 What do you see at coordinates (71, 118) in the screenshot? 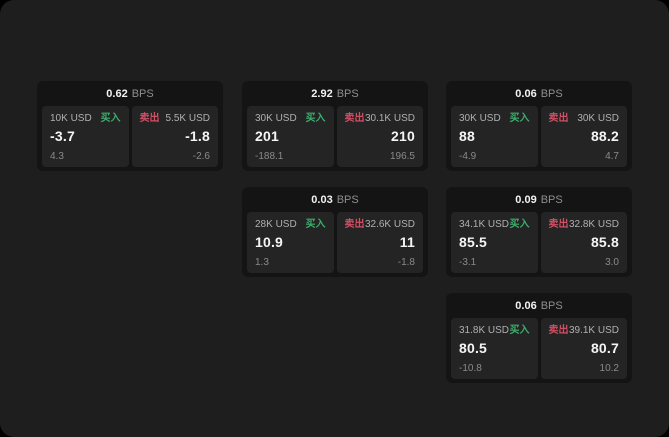
I see `buy-amount: 10K USD` at bounding box center [71, 118].